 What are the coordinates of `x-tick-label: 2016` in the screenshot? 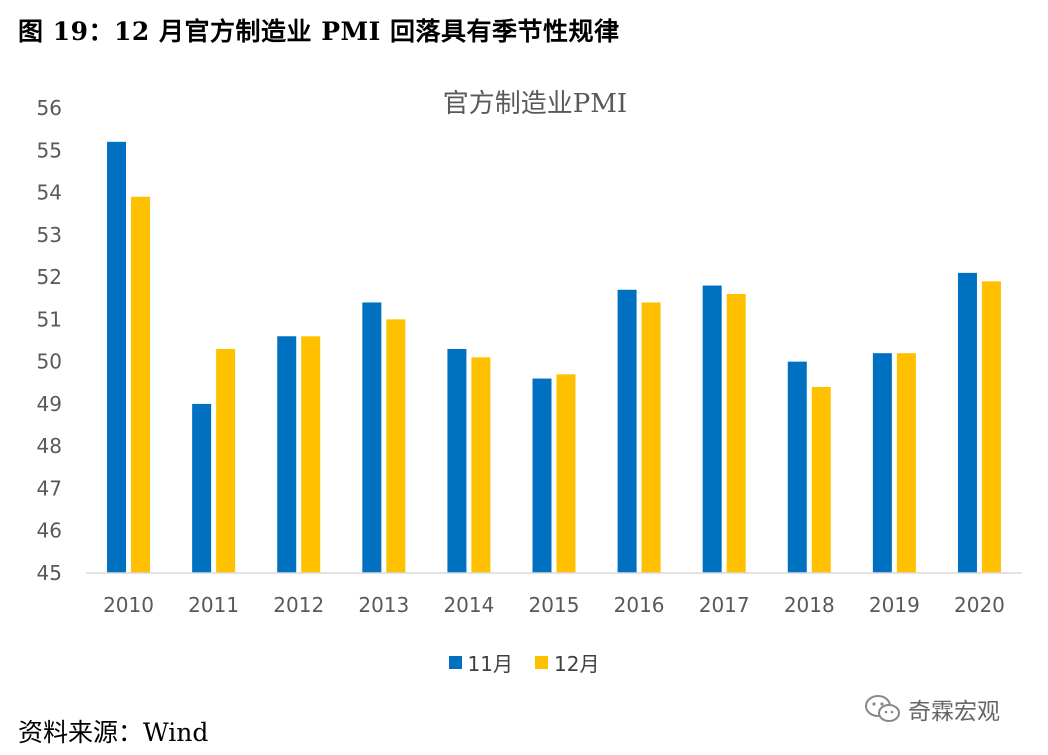 It's located at (639, 605).